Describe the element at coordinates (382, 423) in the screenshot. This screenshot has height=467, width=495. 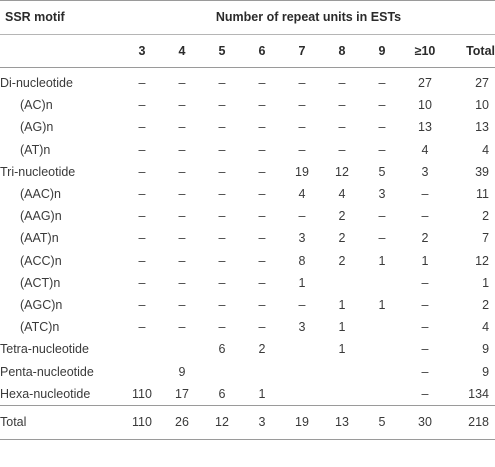
I see `total-cell: 5` at that location.